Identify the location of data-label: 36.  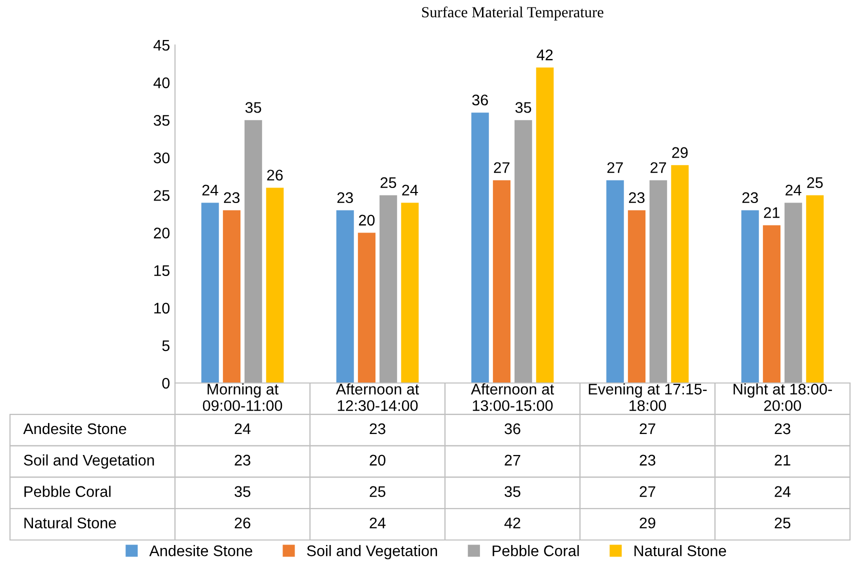
(480, 100).